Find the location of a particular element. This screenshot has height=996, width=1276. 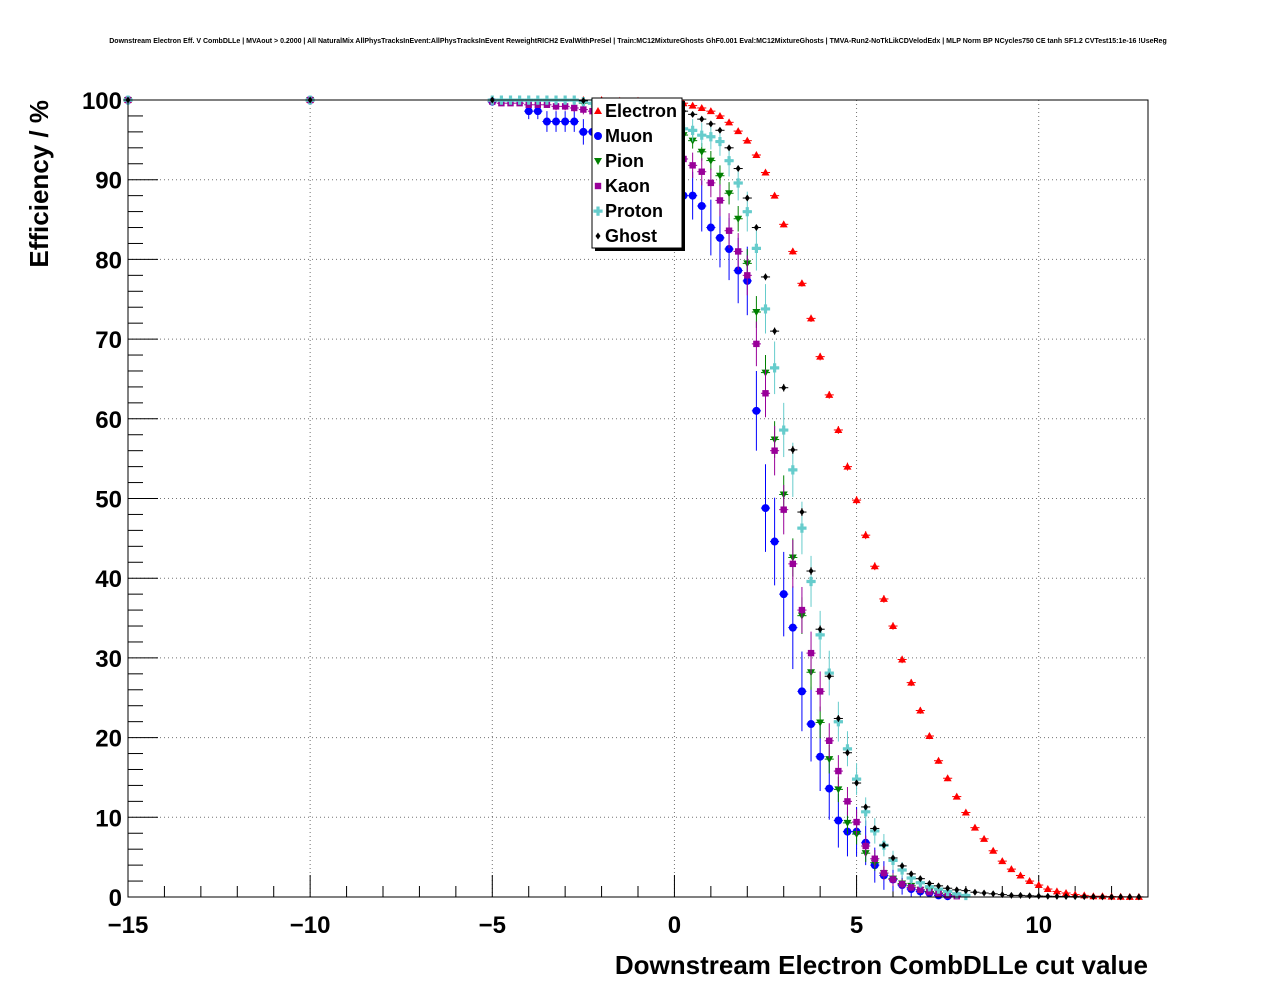

legend-label-proton: Proton is located at coordinates (634, 211).